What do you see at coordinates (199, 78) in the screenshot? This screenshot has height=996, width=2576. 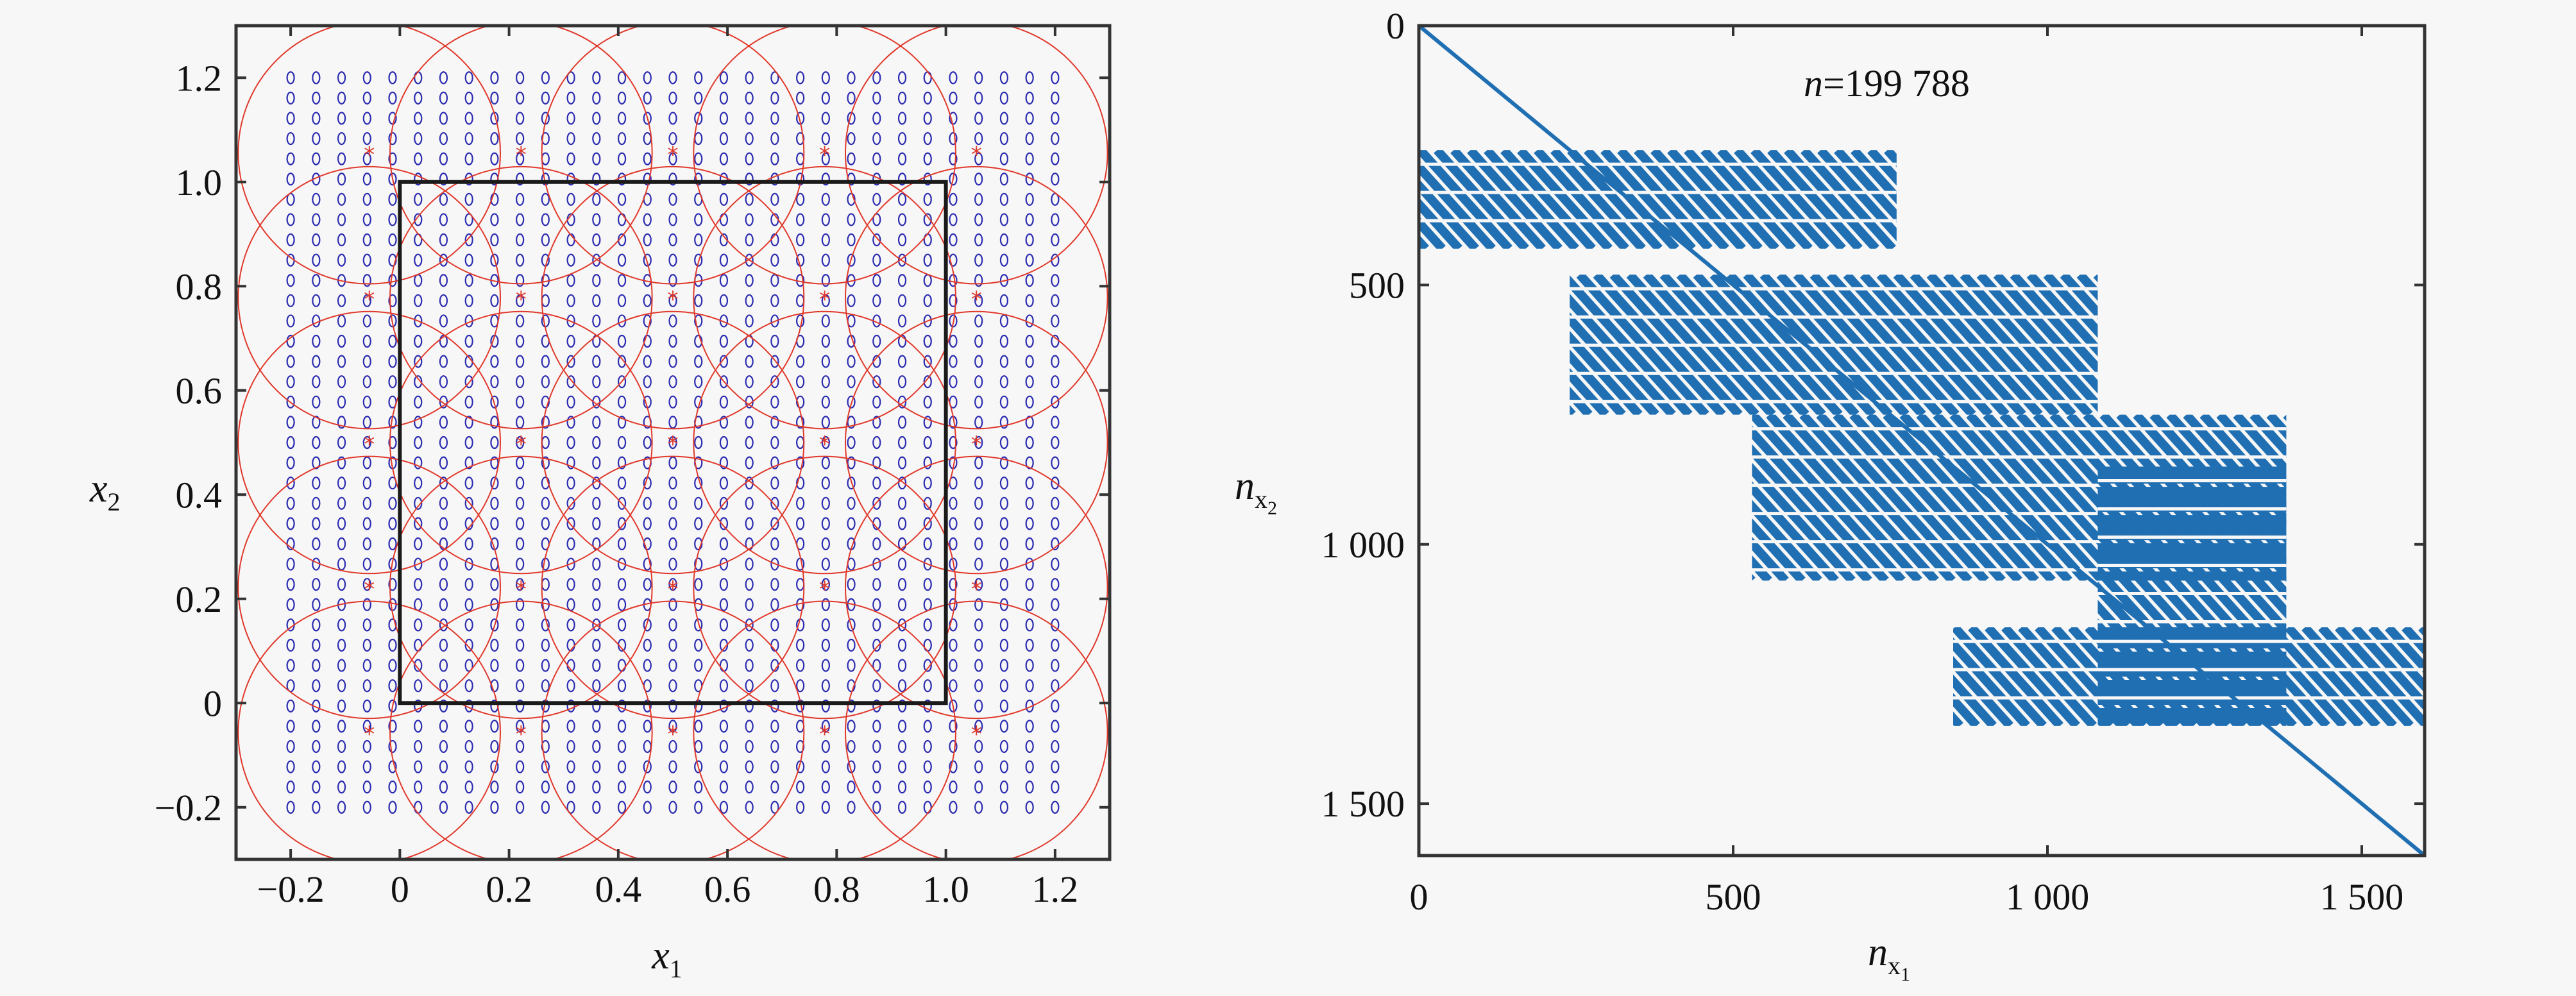 I see `y-tick-label: 1.2` at bounding box center [199, 78].